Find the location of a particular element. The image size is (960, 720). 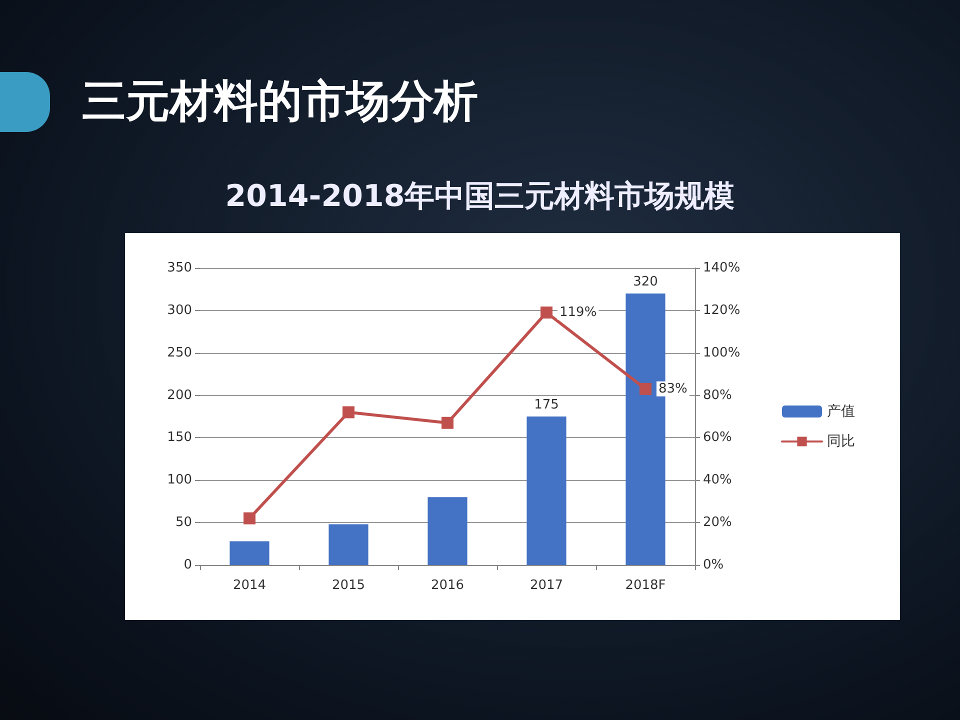

data-label: 119% is located at coordinates (578, 312).